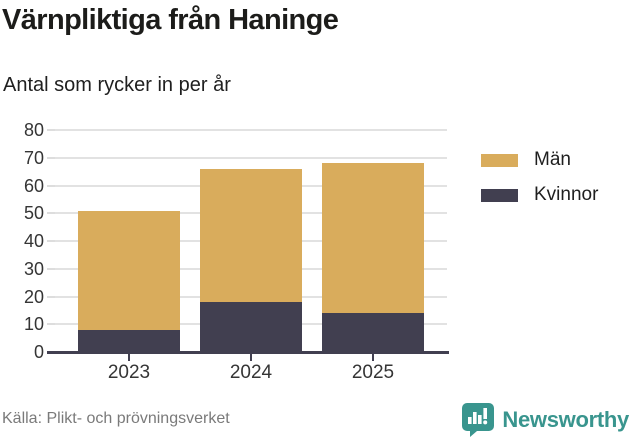  I want to click on legend-swatch-män, so click(499, 160).